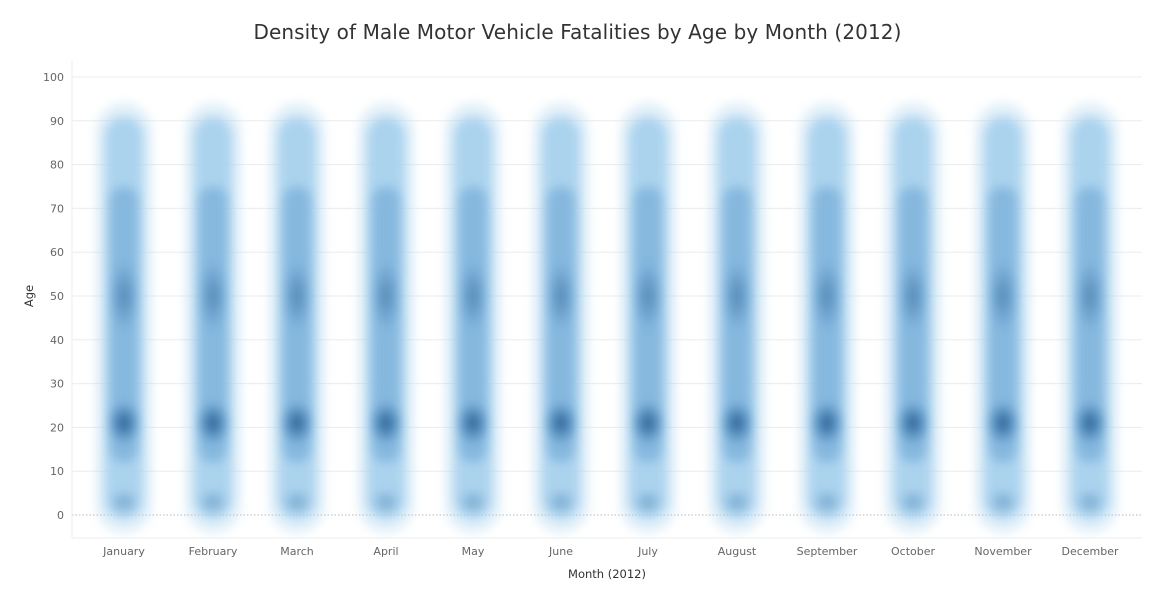  What do you see at coordinates (57, 121) in the screenshot?
I see `y-tick-label: 90` at bounding box center [57, 121].